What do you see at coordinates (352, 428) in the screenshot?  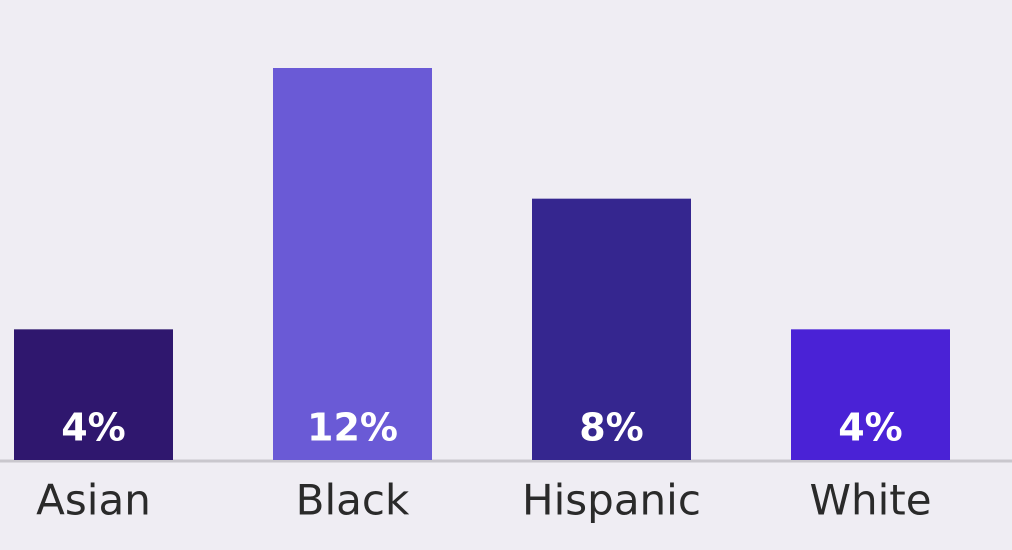 I see `value-label: 12%` at bounding box center [352, 428].